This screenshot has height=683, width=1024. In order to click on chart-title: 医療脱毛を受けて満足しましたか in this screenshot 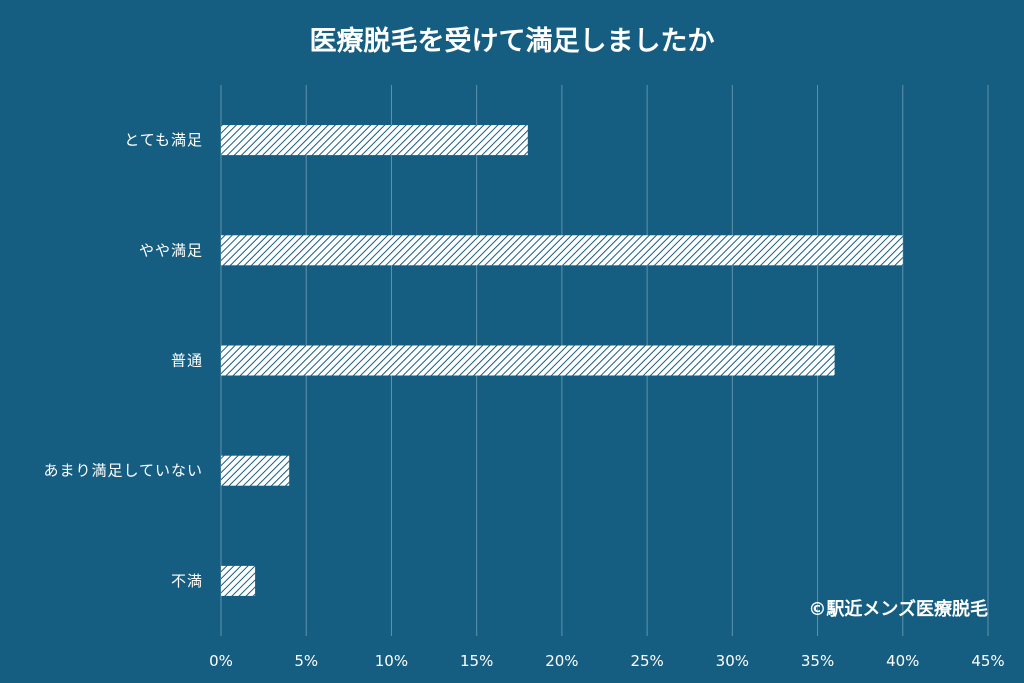, I will do `click(512, 41)`.